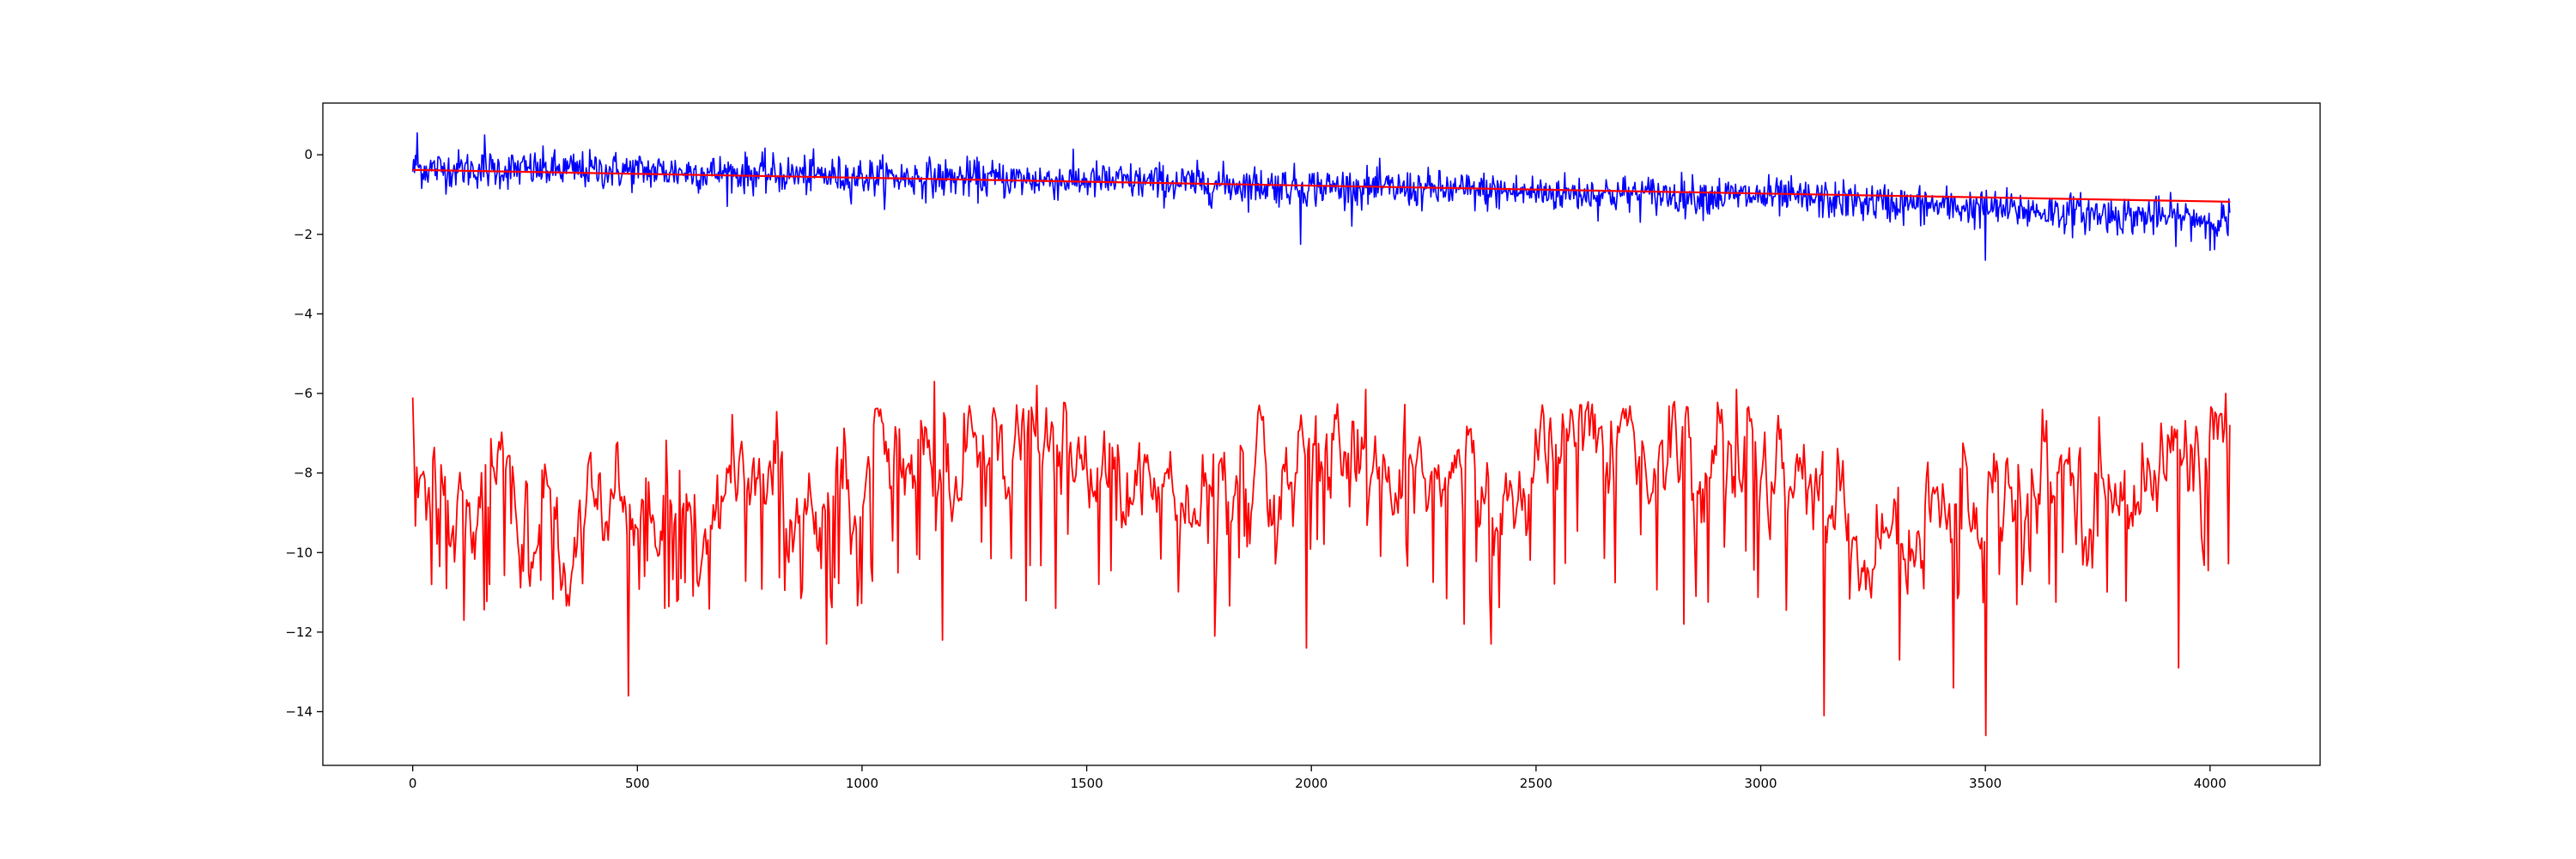 Image resolution: width=2576 pixels, height=859 pixels. I want to click on y-tick-label: −12, so click(299, 632).